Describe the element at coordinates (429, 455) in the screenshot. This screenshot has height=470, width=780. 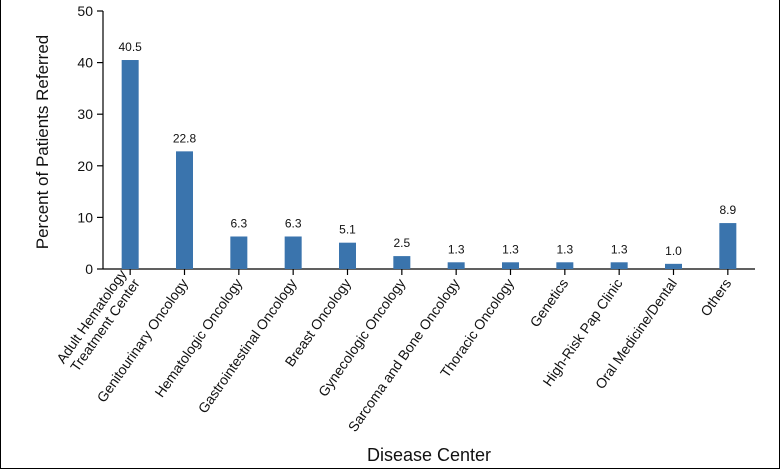
I see `x-axis-title: Disease Center` at that location.